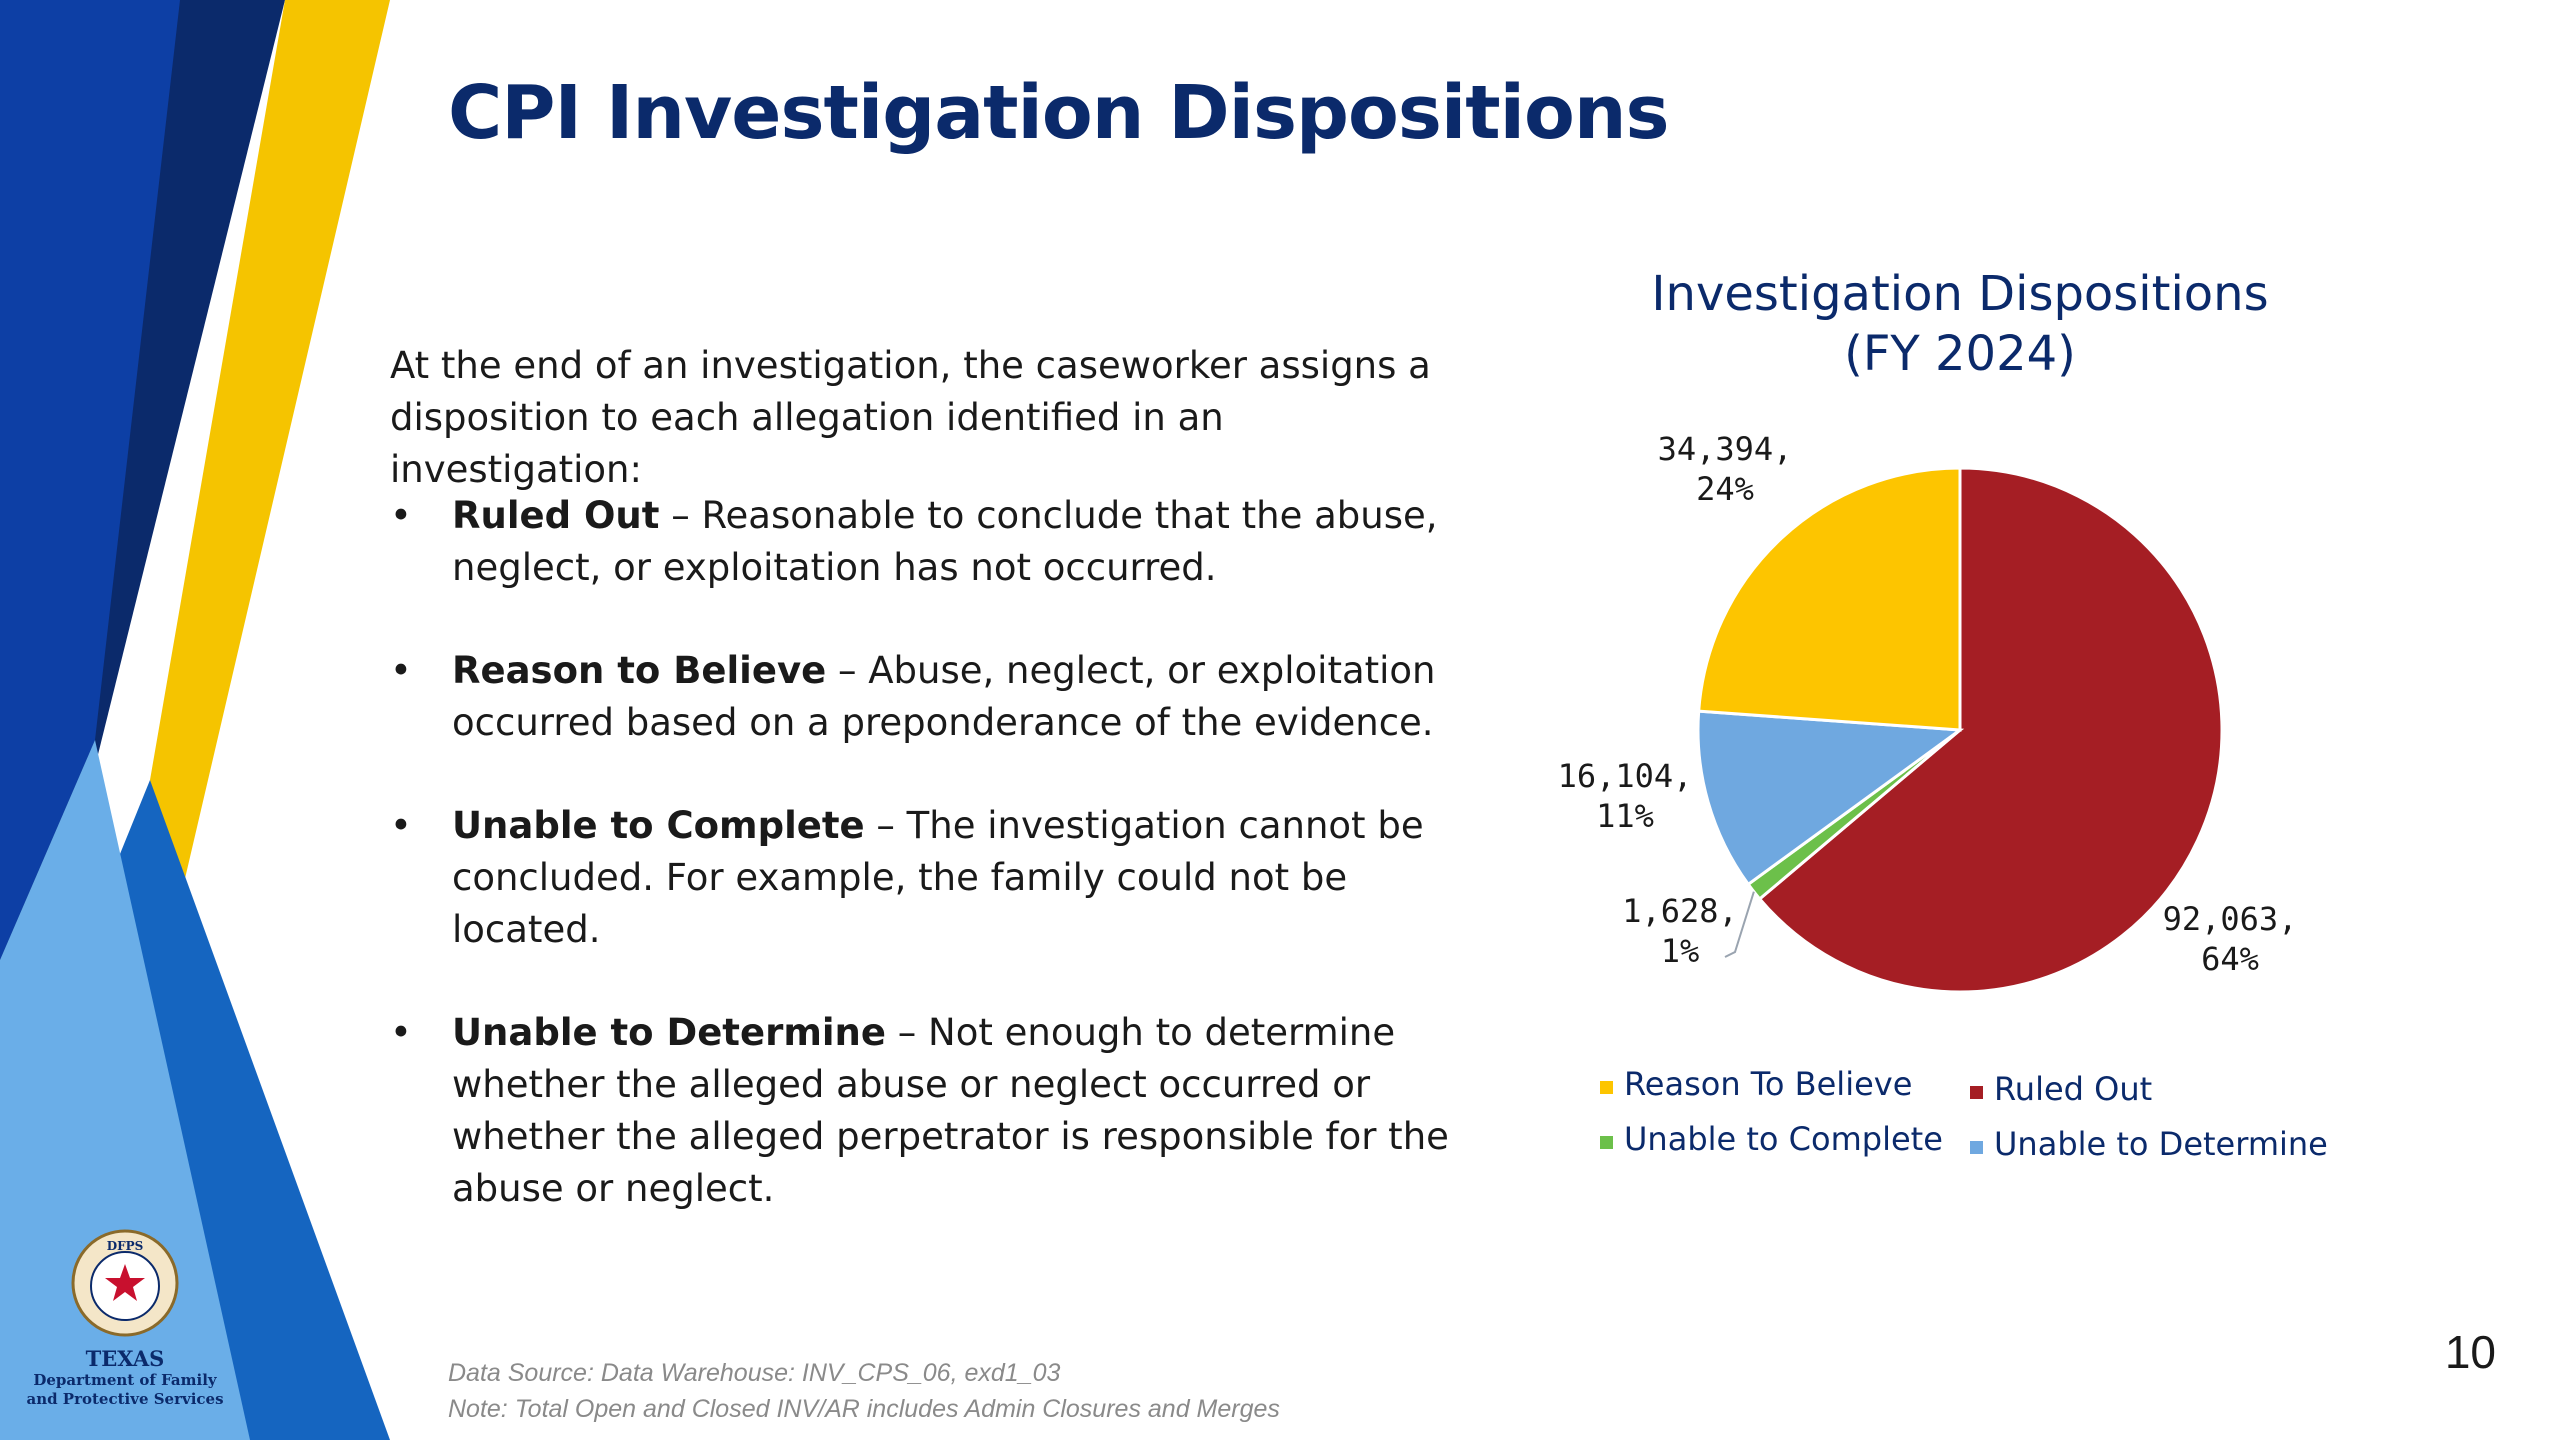 The width and height of the screenshot is (2560, 1440). What do you see at coordinates (1625, 816) in the screenshot?
I see `data-label-unable-to-determine-pct: 11%` at bounding box center [1625, 816].